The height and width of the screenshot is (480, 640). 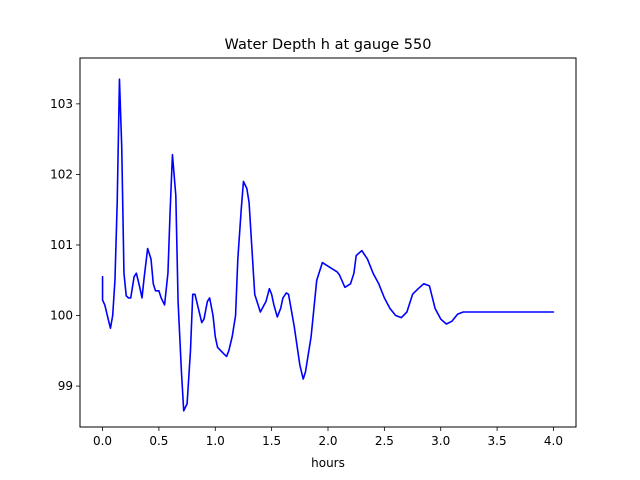 I want to click on x-tick-label: 2.0, so click(x=327, y=441).